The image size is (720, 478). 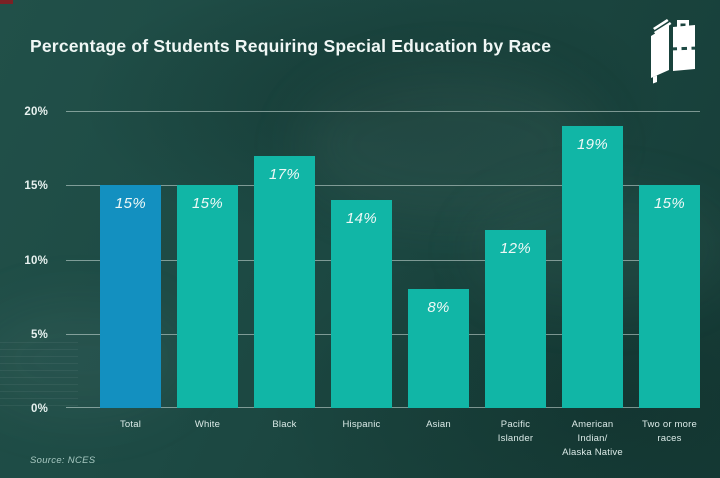 What do you see at coordinates (207, 307) in the screenshot?
I see `bar-white: 15% White` at bounding box center [207, 307].